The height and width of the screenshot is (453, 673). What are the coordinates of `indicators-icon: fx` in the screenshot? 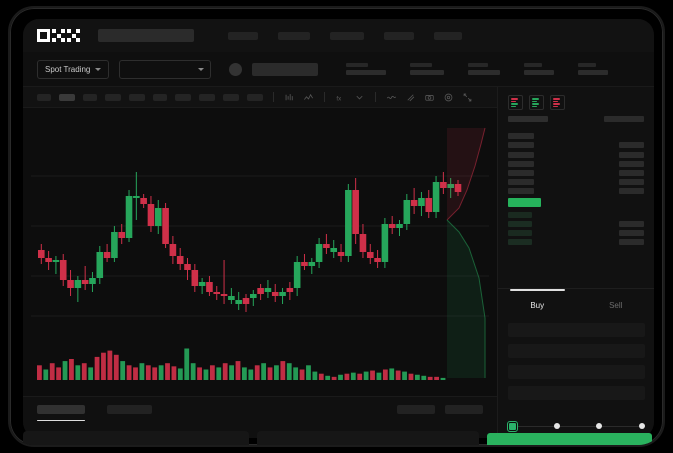 It's located at (340, 97).